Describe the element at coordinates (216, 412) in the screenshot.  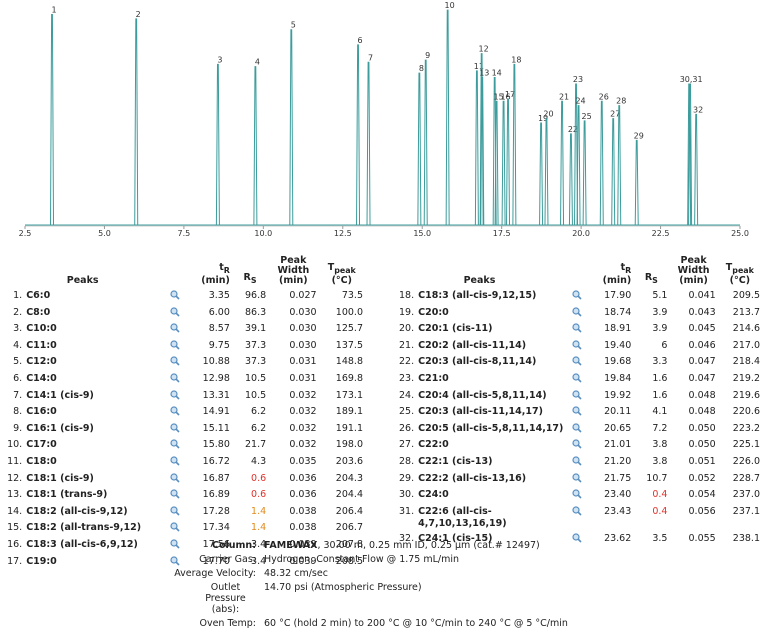
I see `retention-time: 14.91` at that location.